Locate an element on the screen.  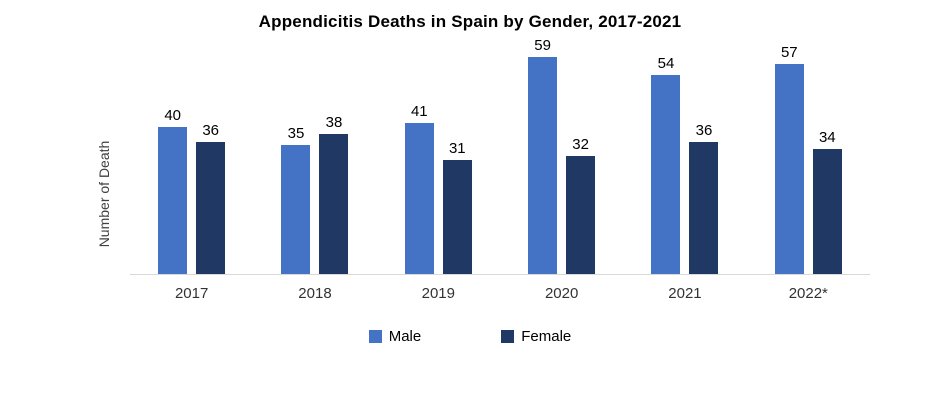
x-tick-label: 2022* is located at coordinates (808, 293).